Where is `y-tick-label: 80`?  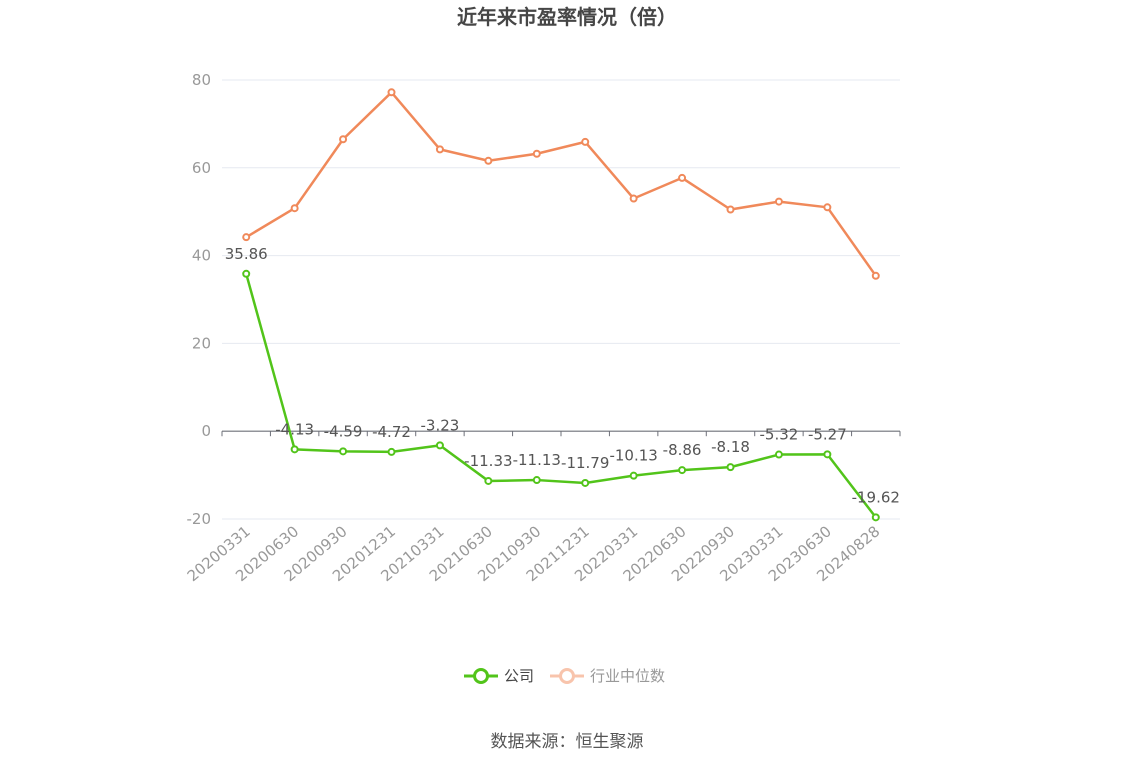 y-tick-label: 80 is located at coordinates (201, 80).